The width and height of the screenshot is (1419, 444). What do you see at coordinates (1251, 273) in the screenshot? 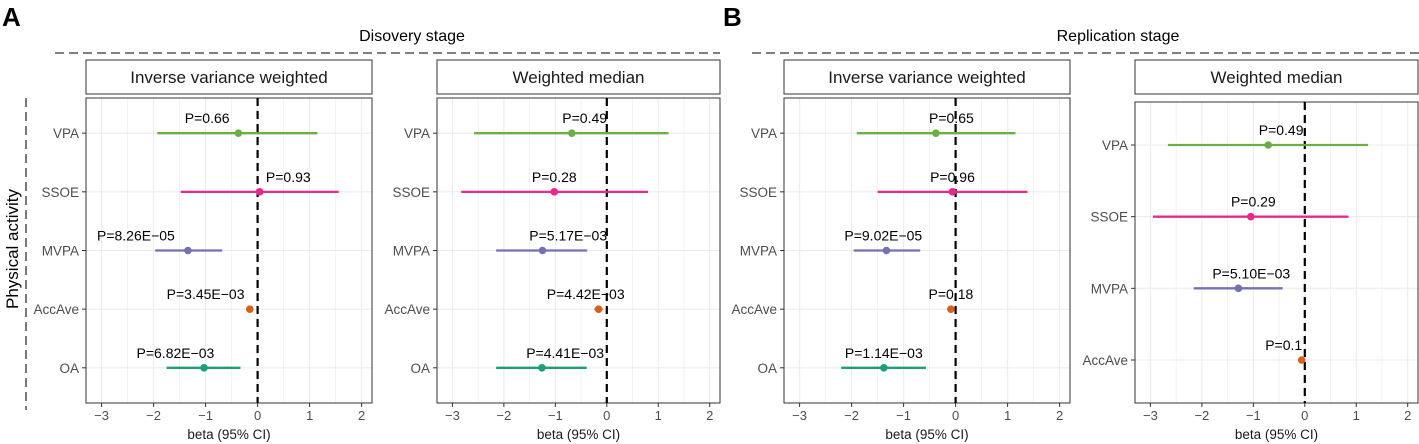
I see `p-value-label: P=5.10E−03` at bounding box center [1251, 273].